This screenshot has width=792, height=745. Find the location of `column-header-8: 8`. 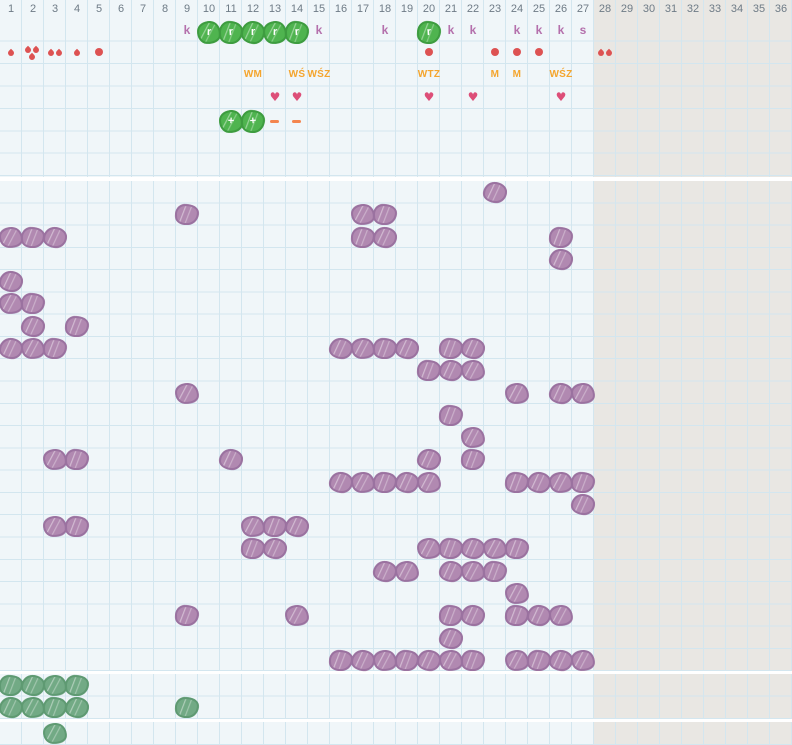

column-header-8: 8 is located at coordinates (165, 9).